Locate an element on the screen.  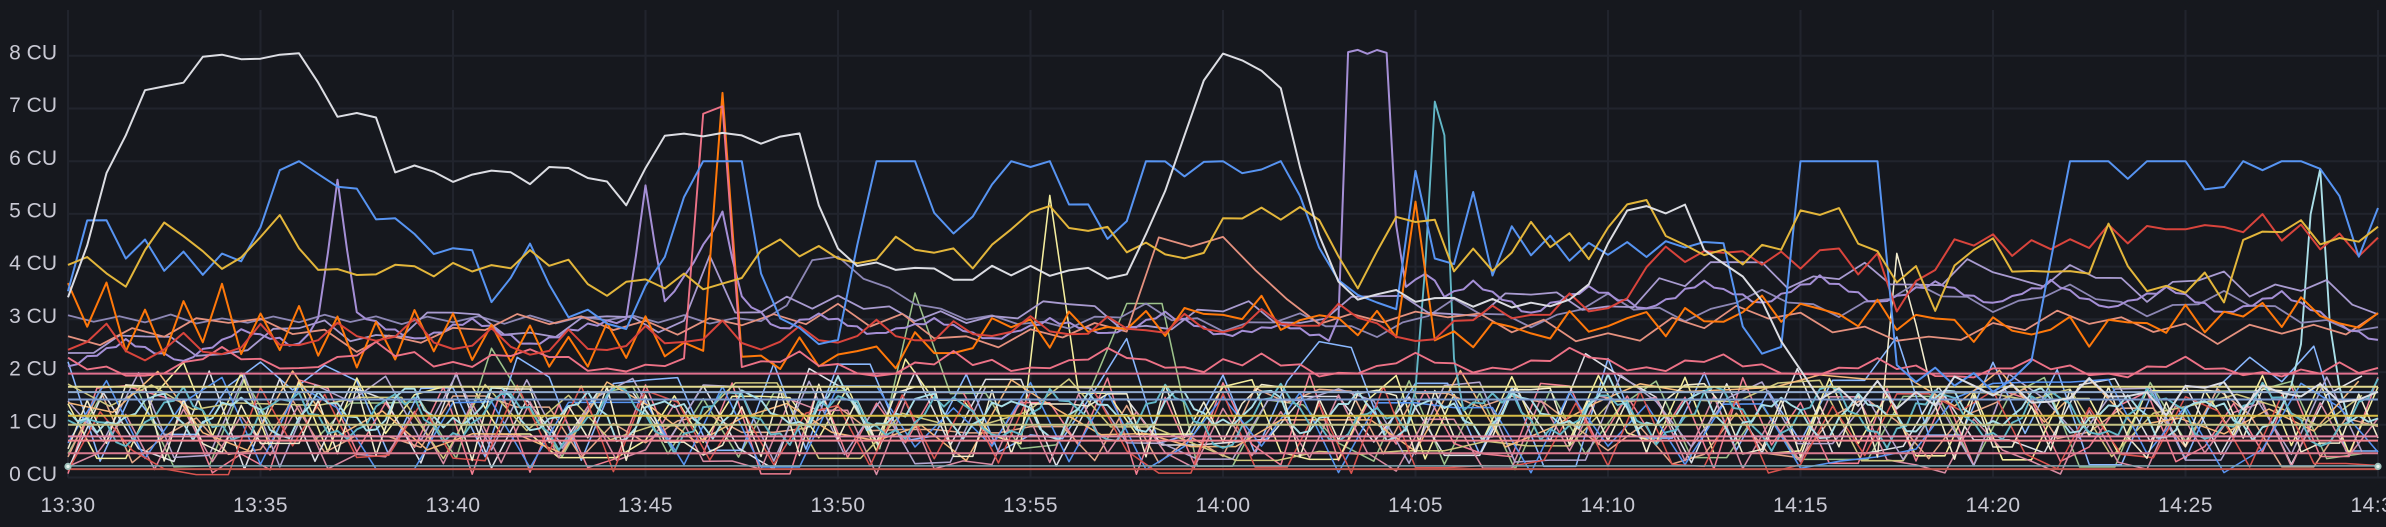
svg-text: 14:05 is located at coordinates (1415, 505).